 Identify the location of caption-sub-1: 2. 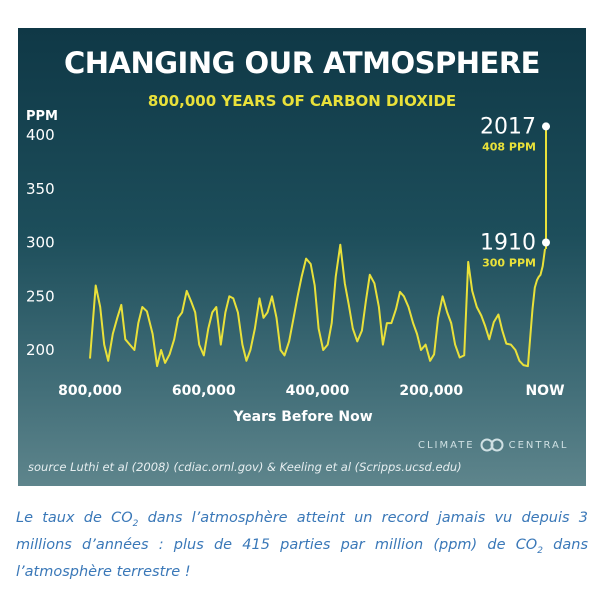
(135, 523).